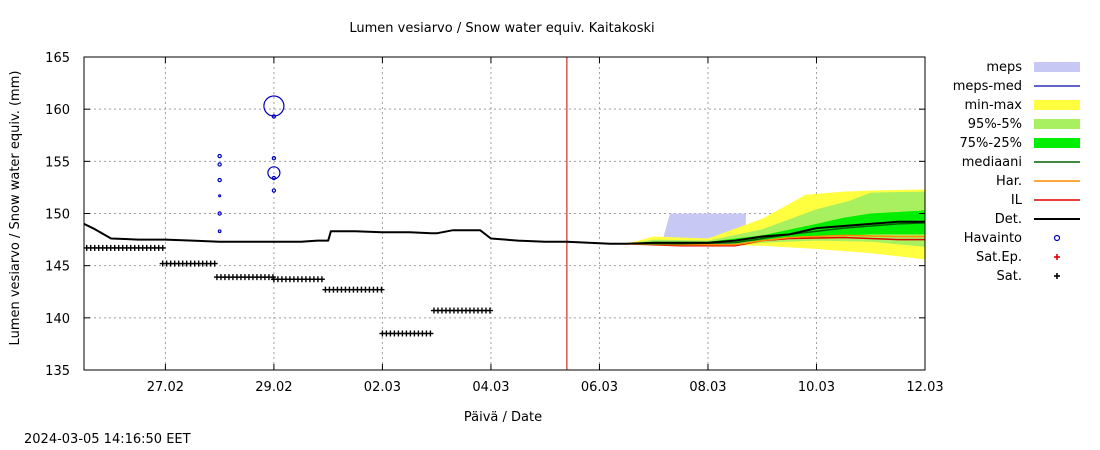 The image size is (1100, 450). I want to click on legend-item: Havainto, so click(1012, 238).